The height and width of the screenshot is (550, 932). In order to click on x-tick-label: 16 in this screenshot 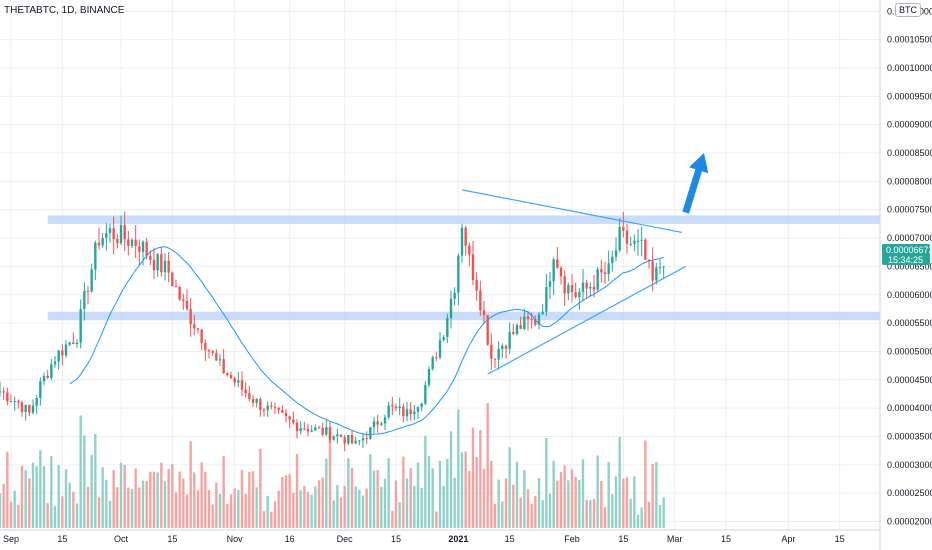, I will do `click(290, 539)`.